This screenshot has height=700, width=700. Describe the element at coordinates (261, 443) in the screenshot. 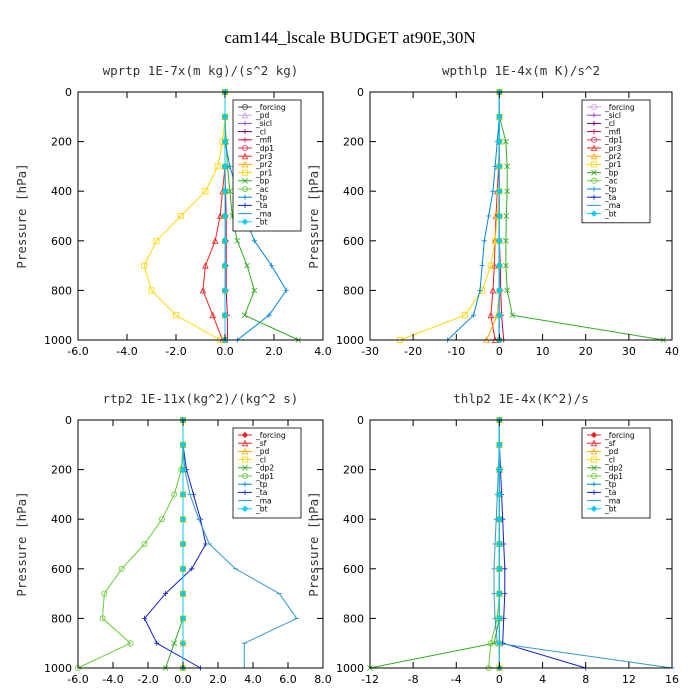

I see `legend-label: _sf` at that location.